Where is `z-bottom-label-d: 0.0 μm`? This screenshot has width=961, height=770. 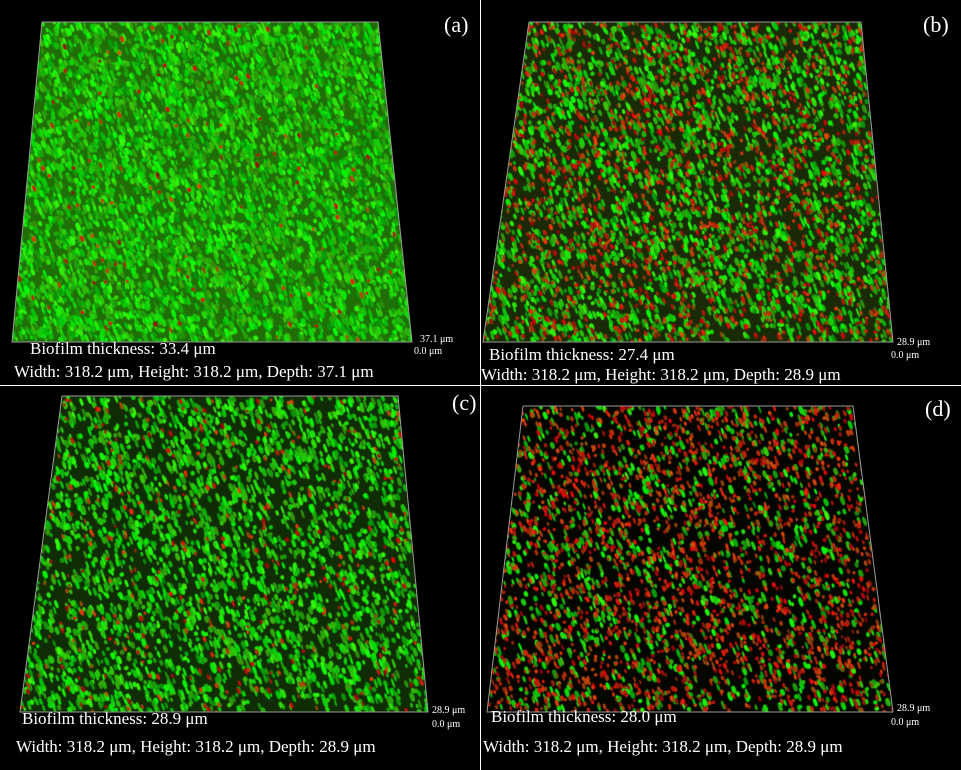
z-bottom-label-d: 0.0 μm is located at coordinates (905, 722).